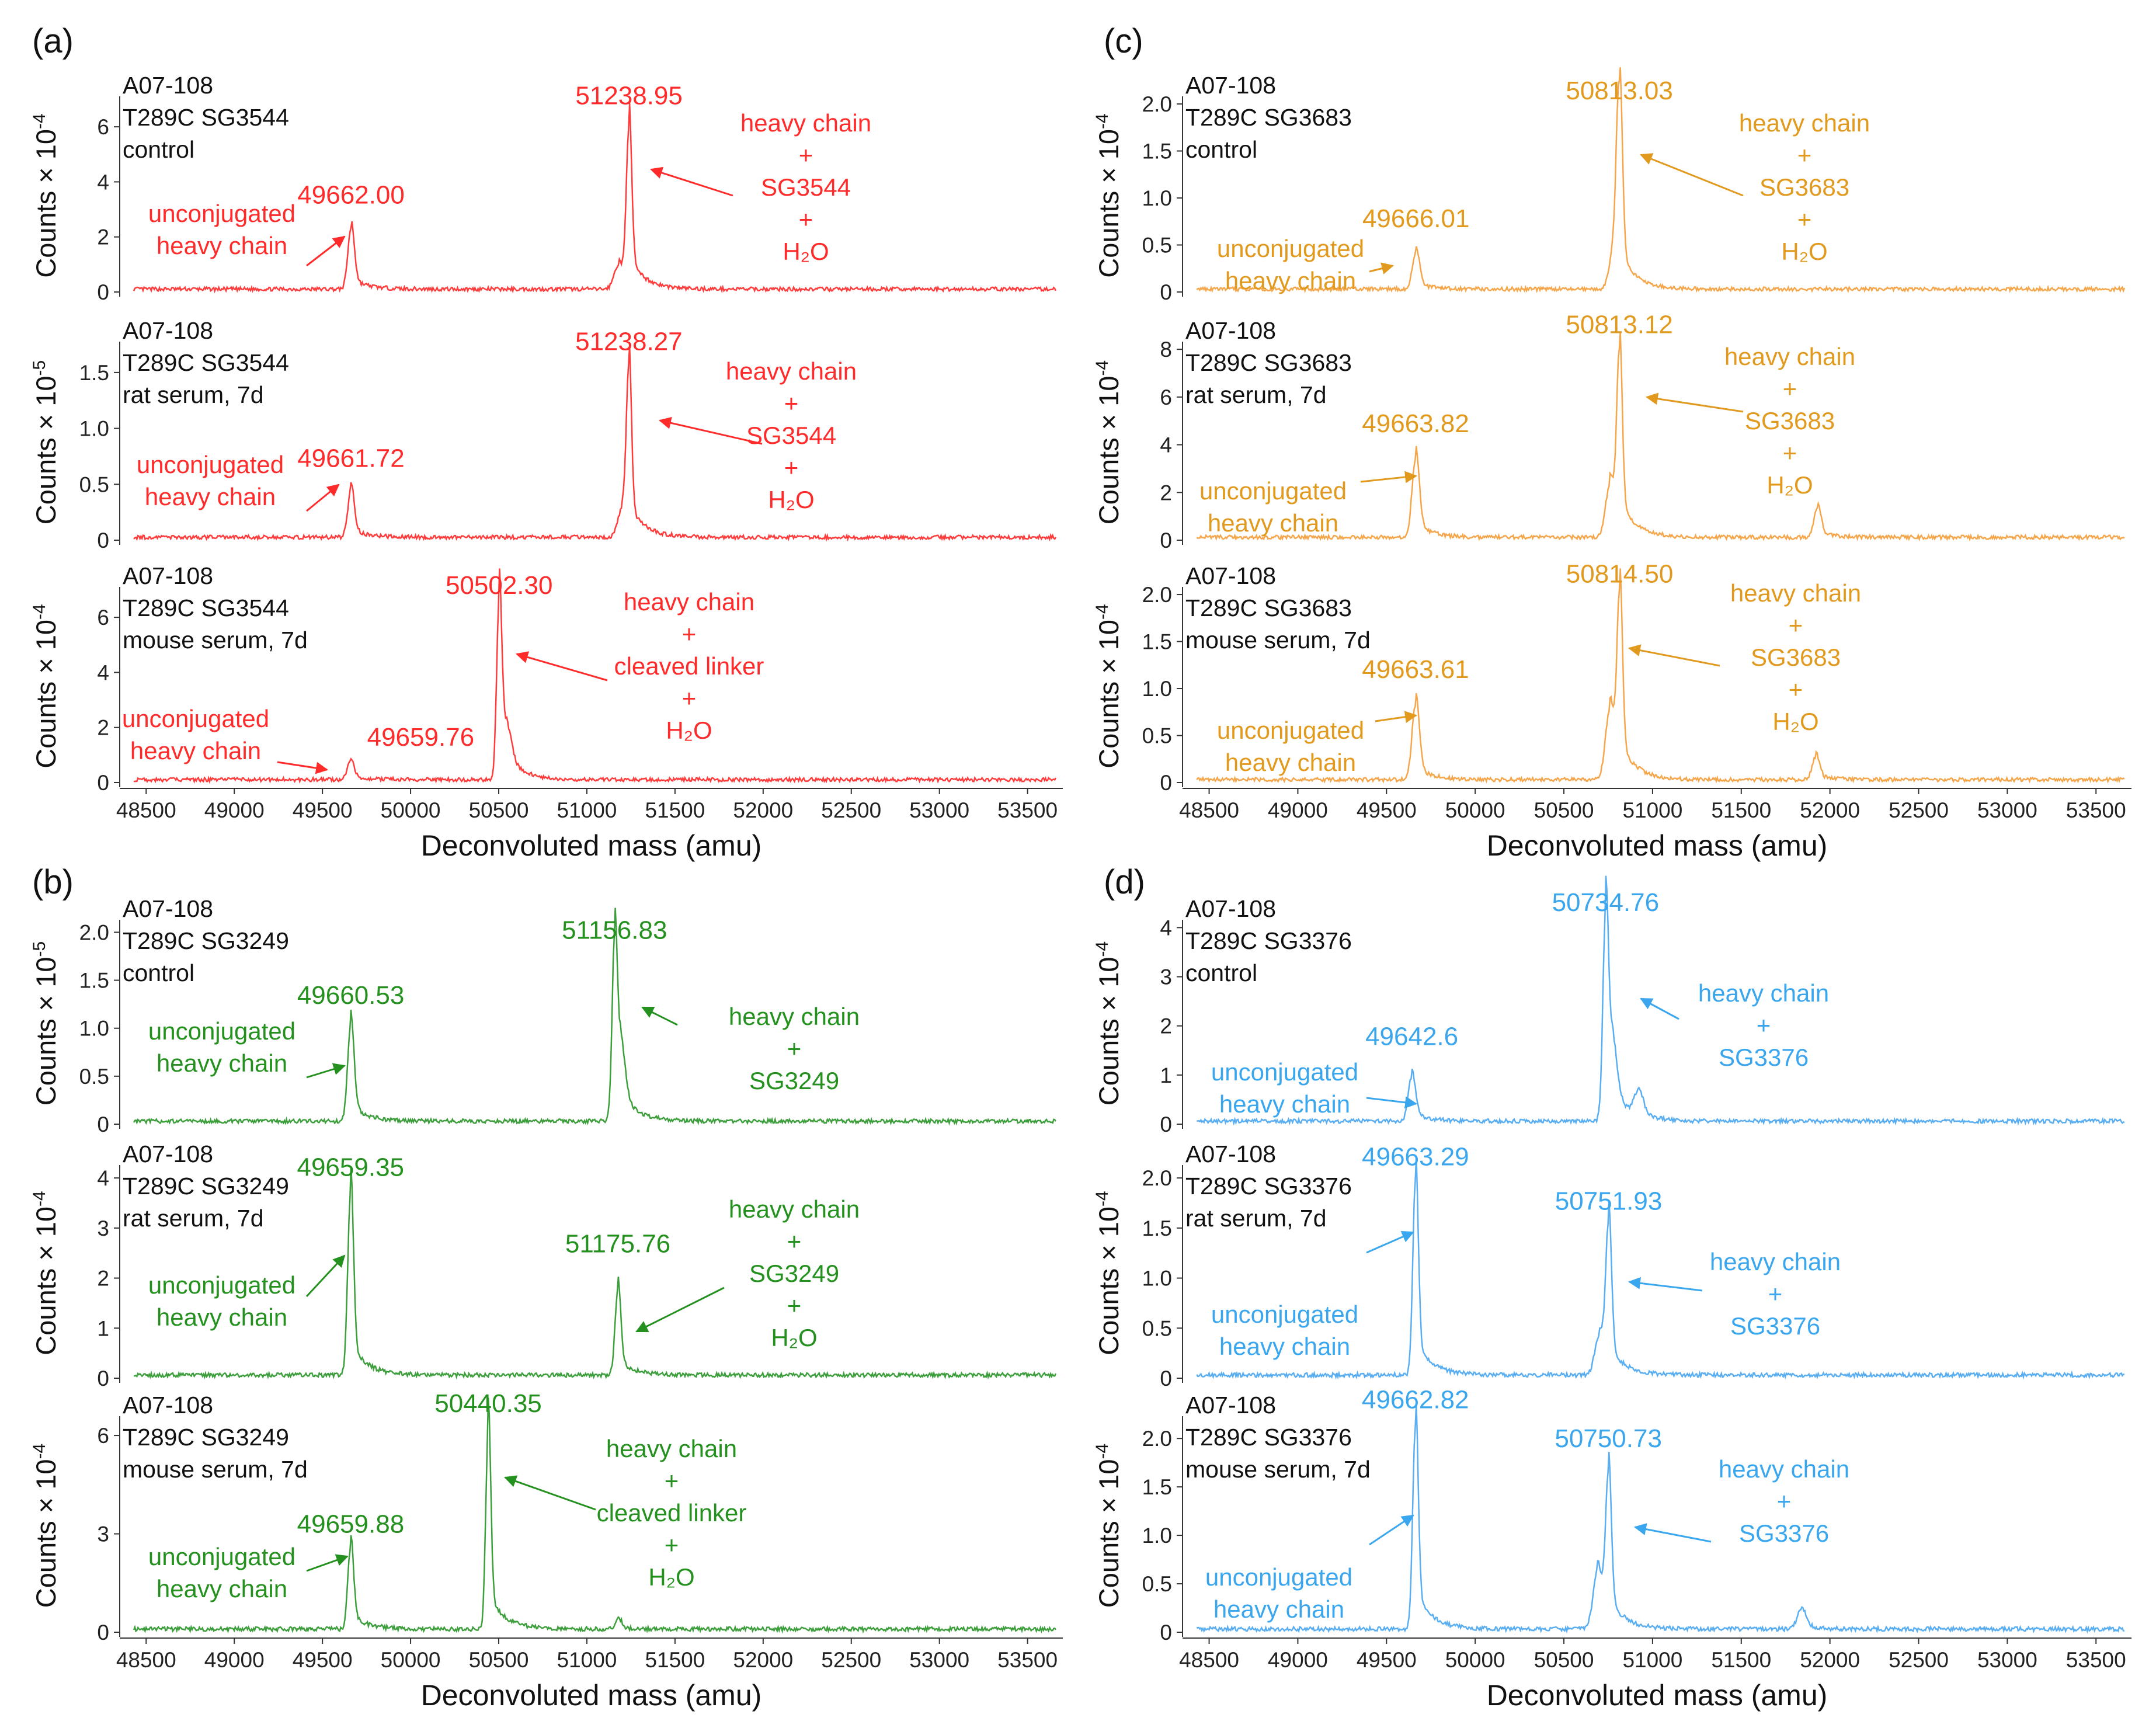  What do you see at coordinates (615, 930) in the screenshot?
I see `peak-label: 51156.83` at bounding box center [615, 930].